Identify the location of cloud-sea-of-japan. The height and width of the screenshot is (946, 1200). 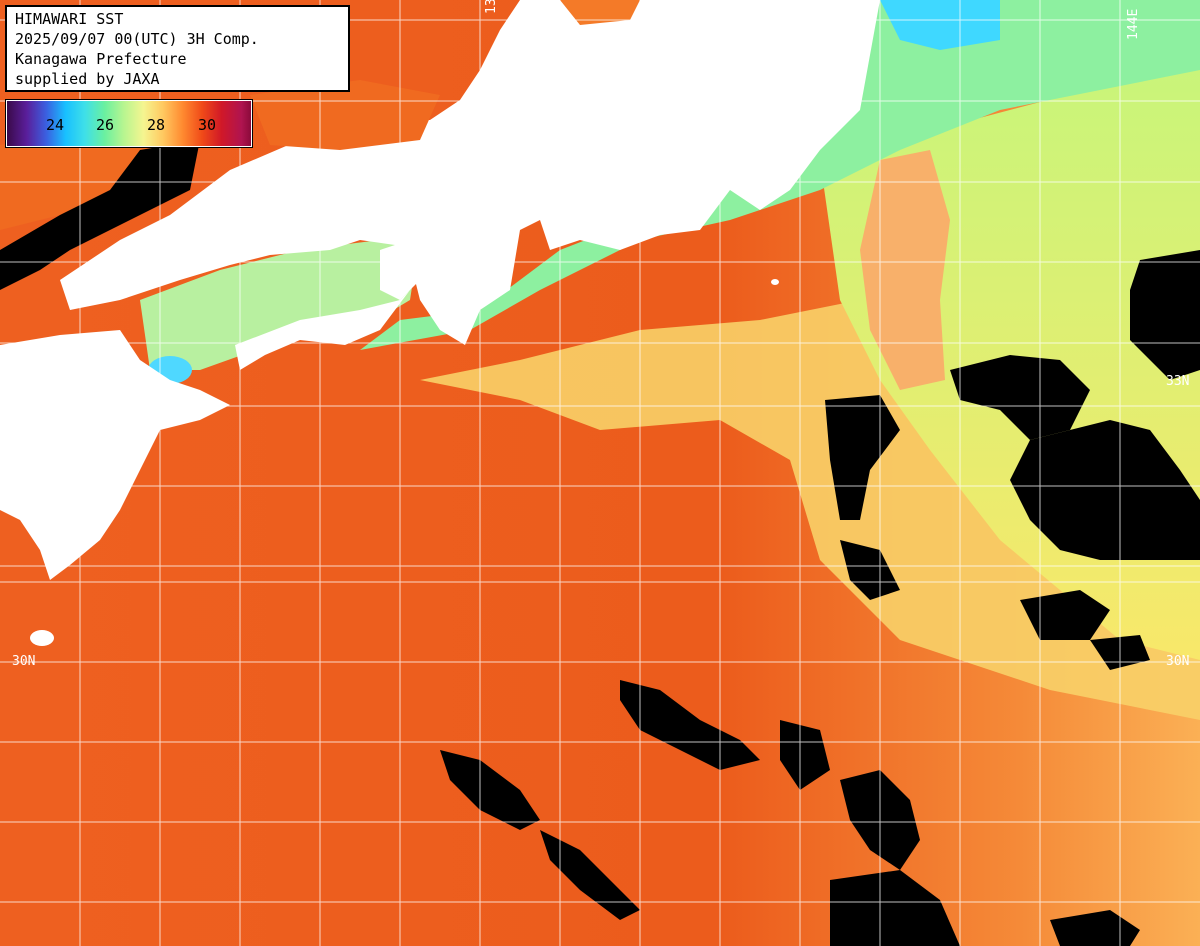
(100, 215).